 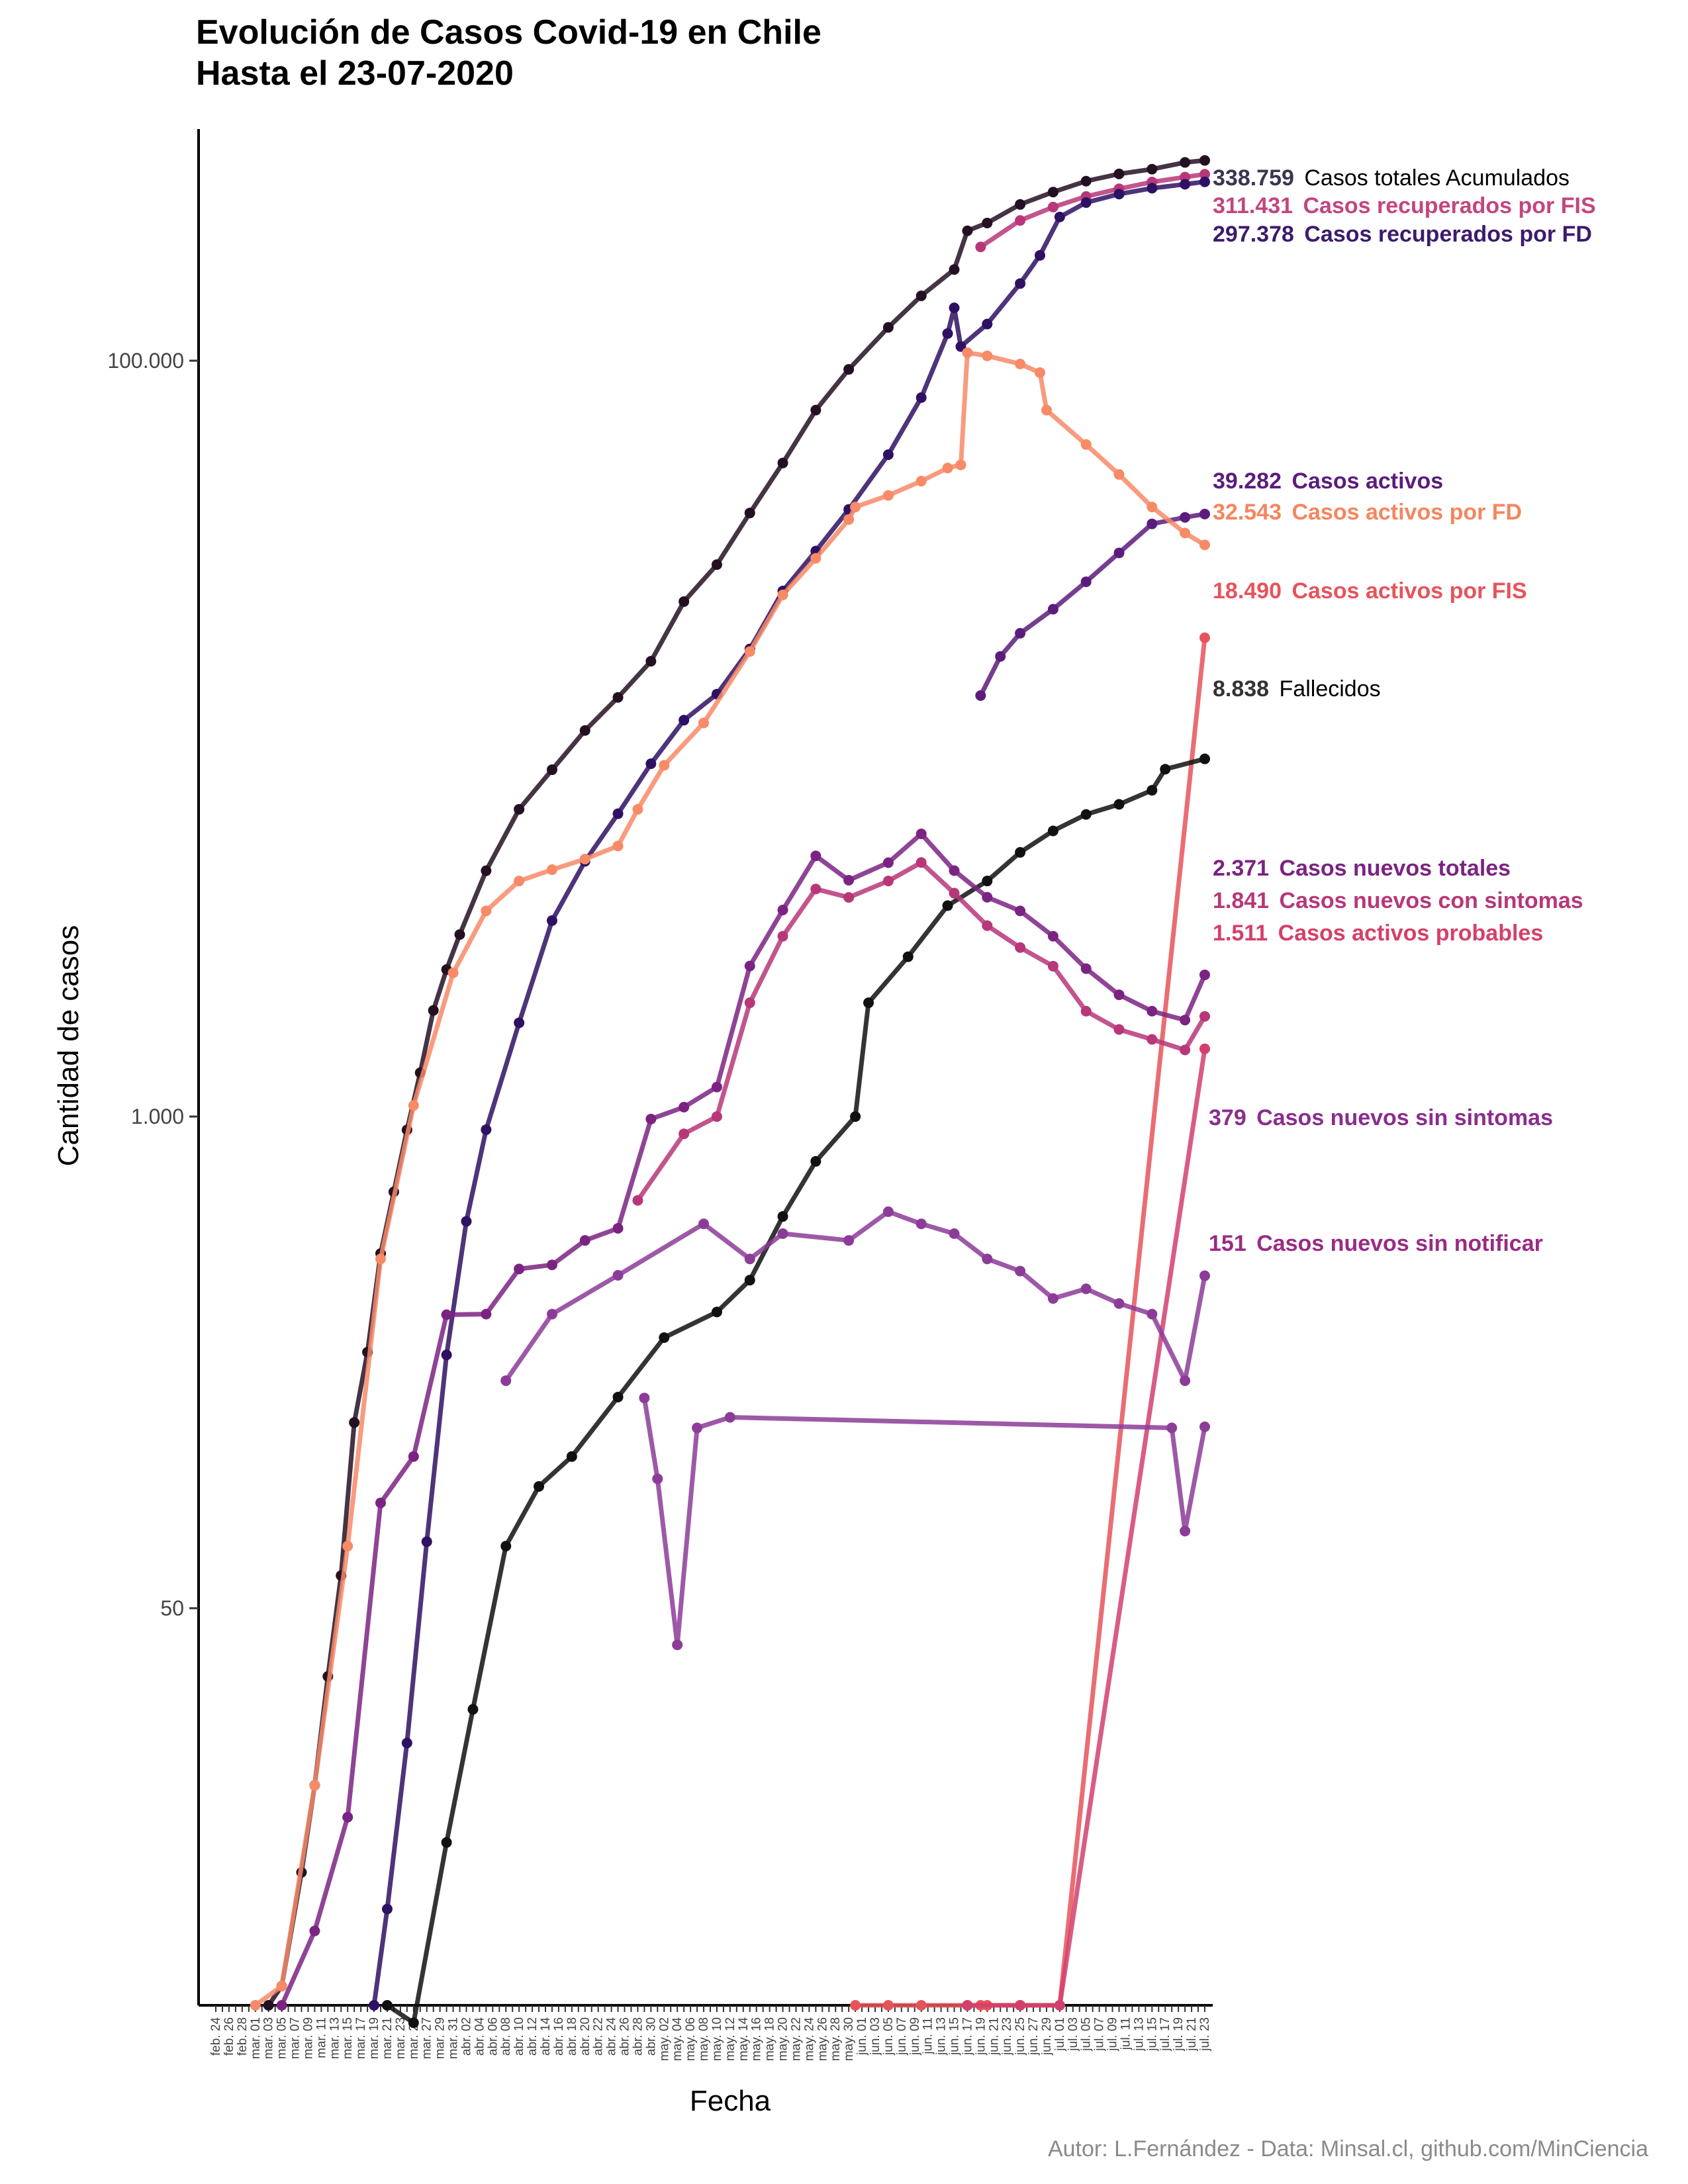 I want to click on x-tick-label: jul. 19, so click(x=1179, y=2034).